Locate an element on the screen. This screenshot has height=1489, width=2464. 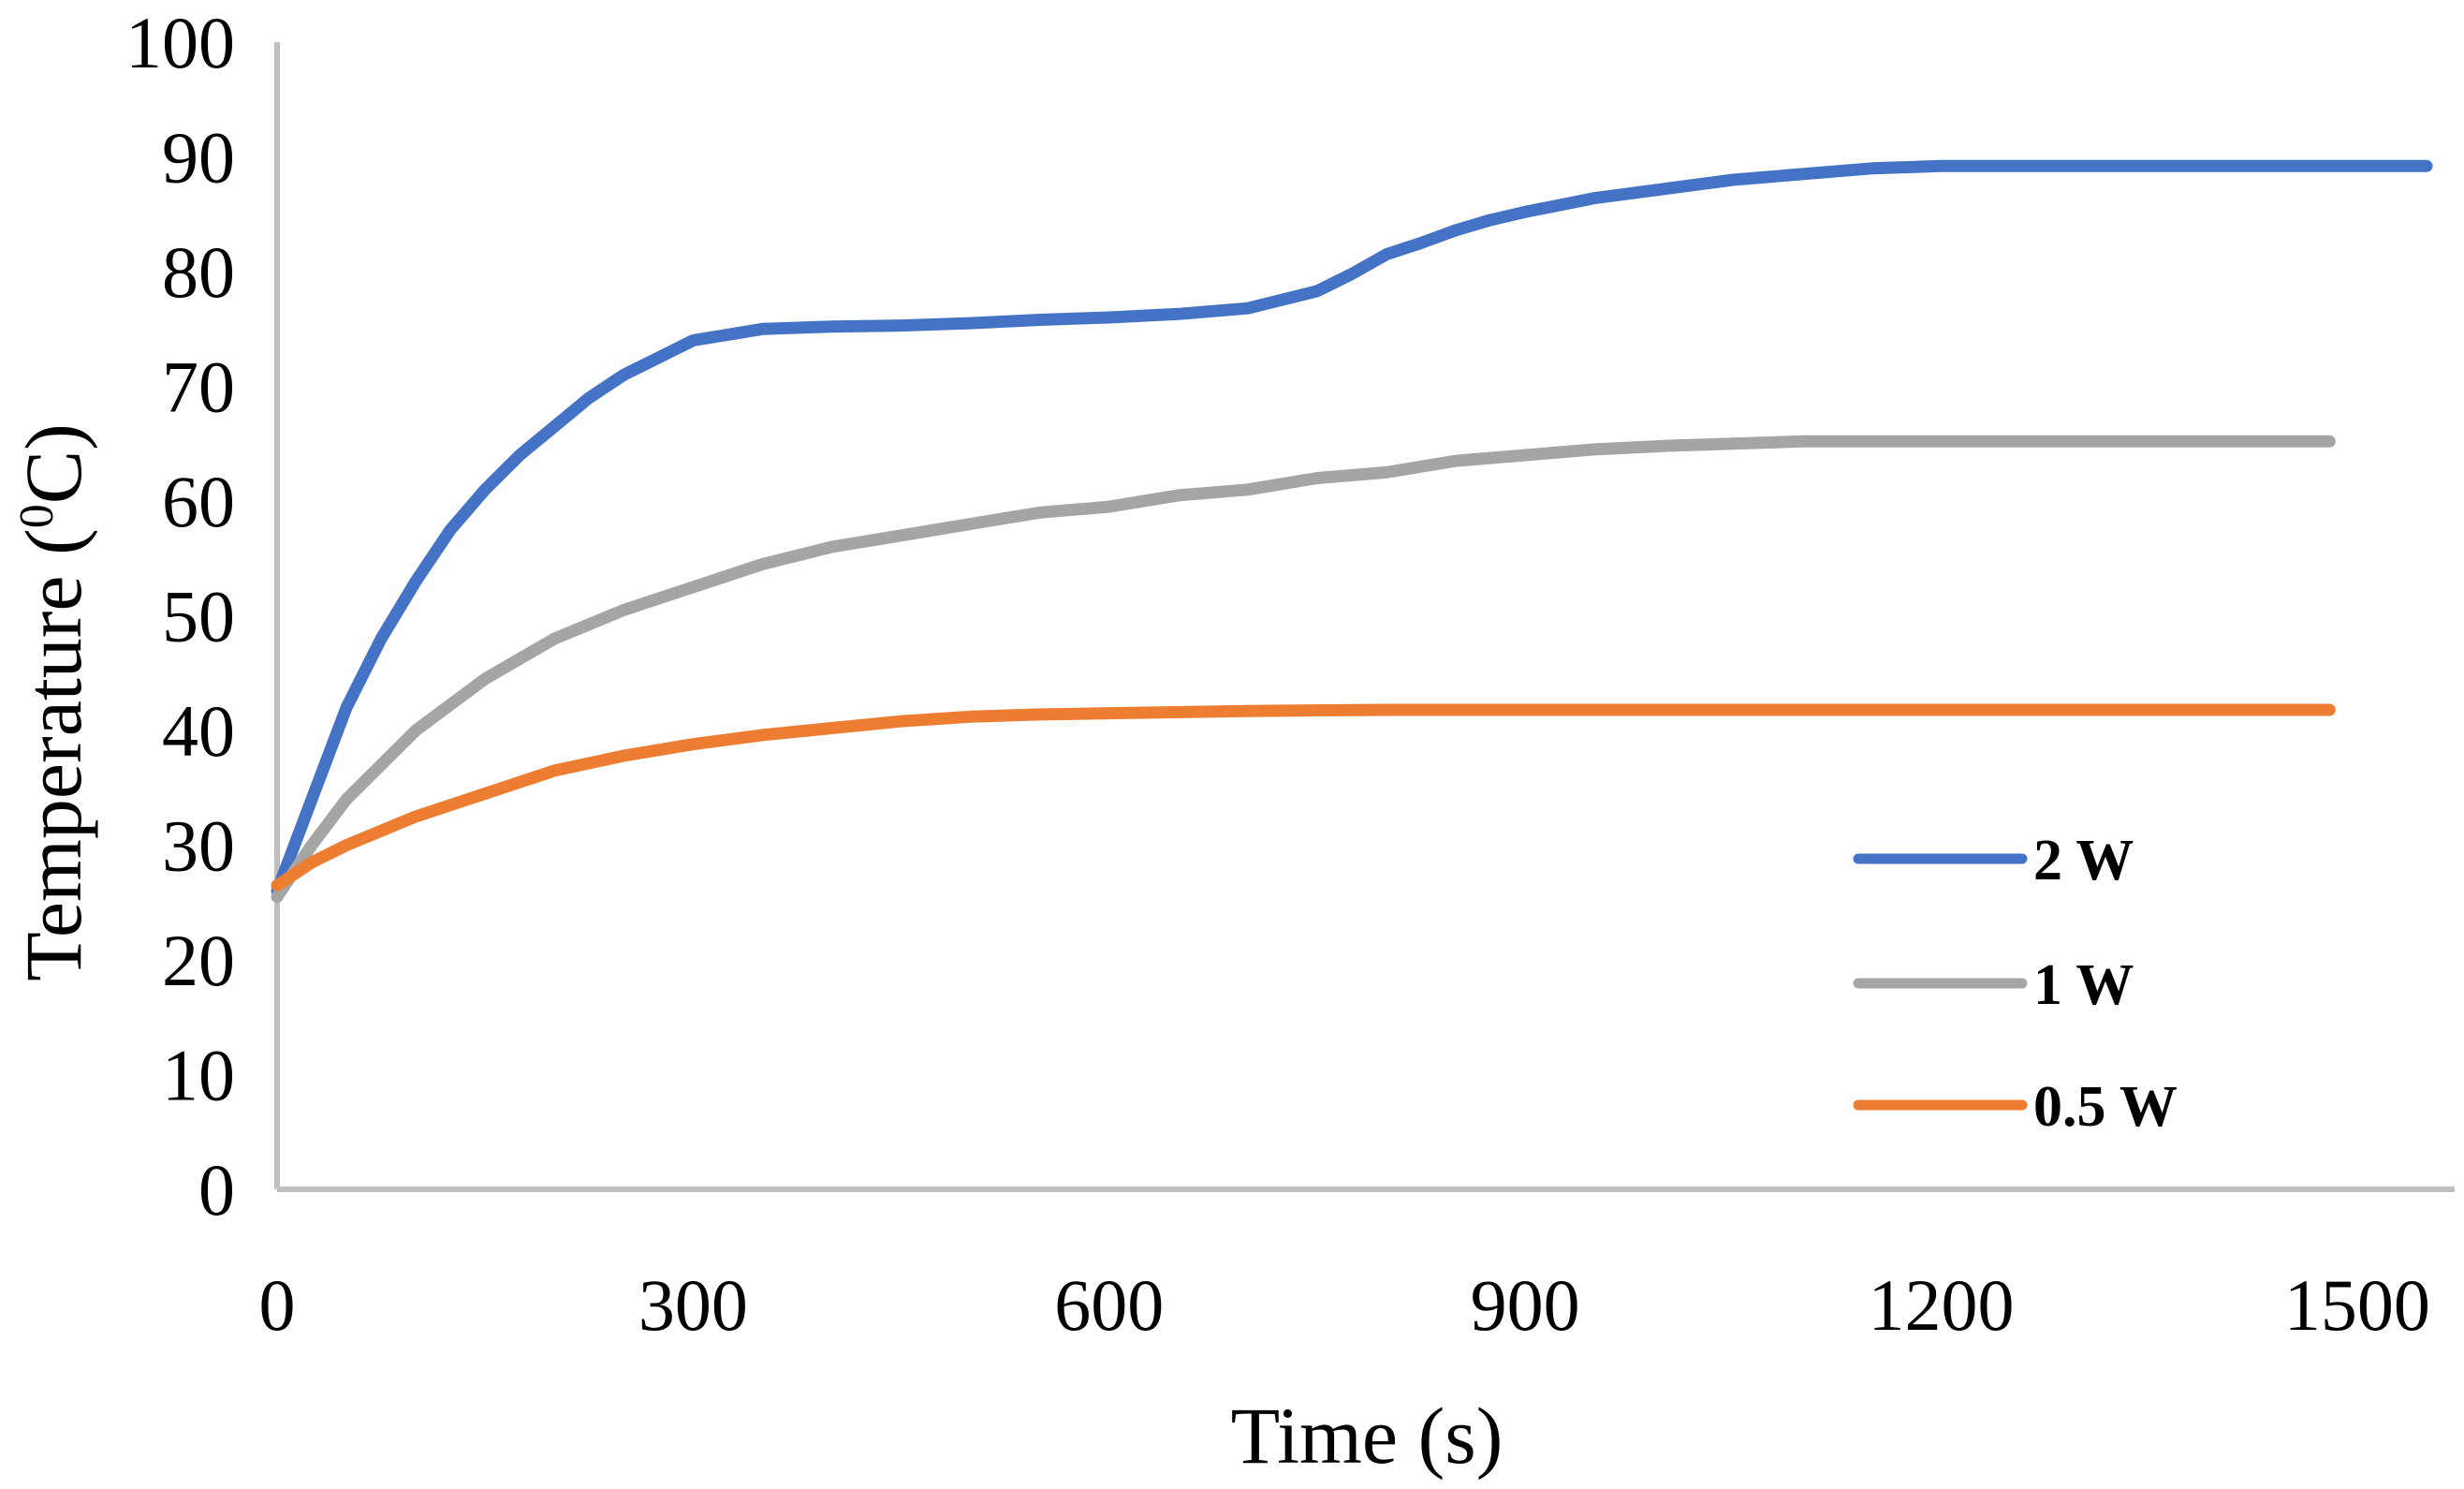
legend-item-2w: 2 W is located at coordinates (1993, 860).